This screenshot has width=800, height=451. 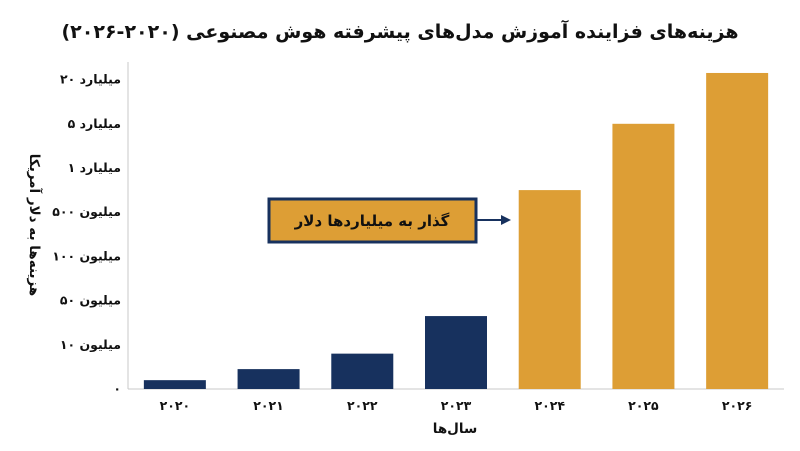 I want to click on y-tick-label: ۱۰۰ میلیون, so click(x=86, y=255).